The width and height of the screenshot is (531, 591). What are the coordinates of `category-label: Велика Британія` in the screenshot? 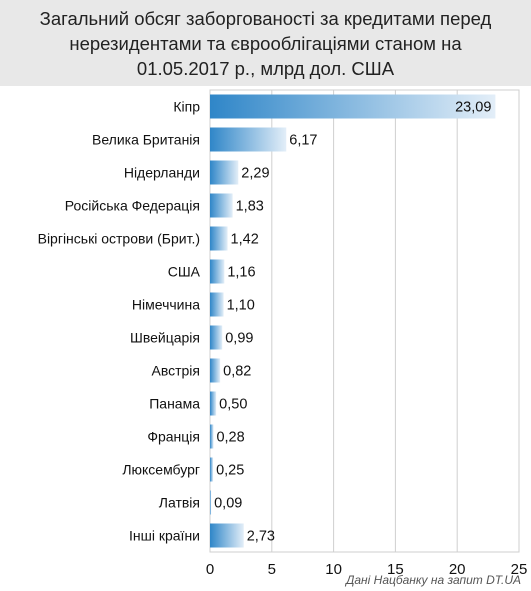 It's located at (146, 140).